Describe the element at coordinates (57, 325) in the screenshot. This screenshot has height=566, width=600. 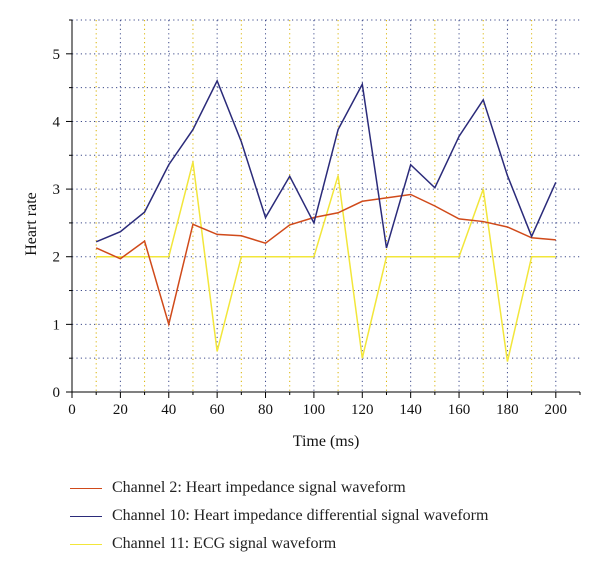
I see `y-tick-label: 1` at that location.